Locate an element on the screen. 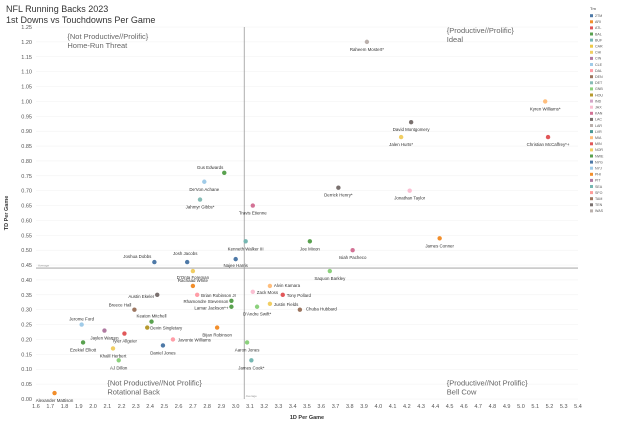  x-tick-label: 4.8 is located at coordinates (493, 407).